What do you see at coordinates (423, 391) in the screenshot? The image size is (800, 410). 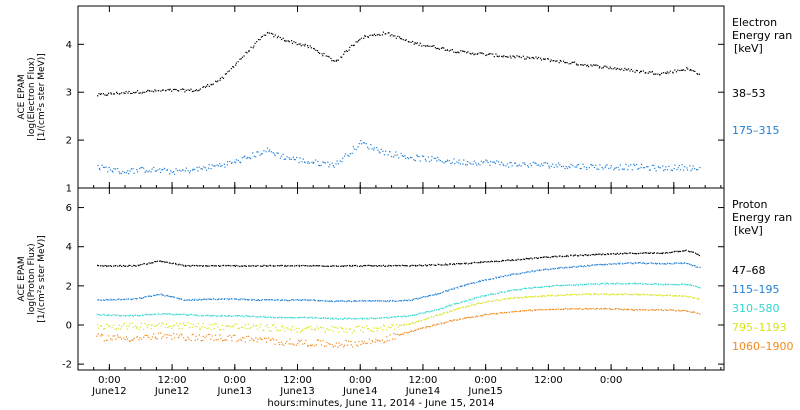 I see `xtick-date-label: June14` at bounding box center [423, 391].